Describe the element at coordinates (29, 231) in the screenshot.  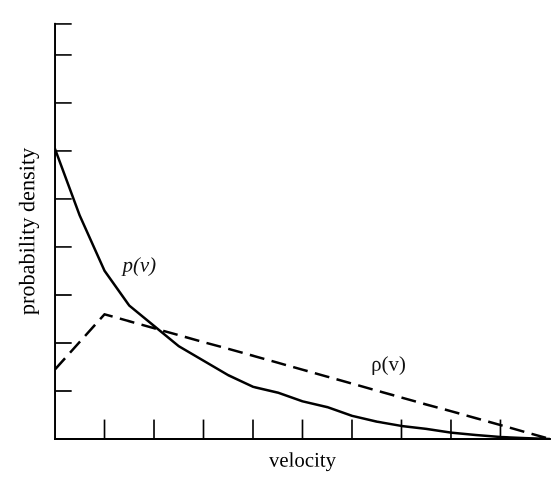
I see `y-axis-title: probability density` at that location.